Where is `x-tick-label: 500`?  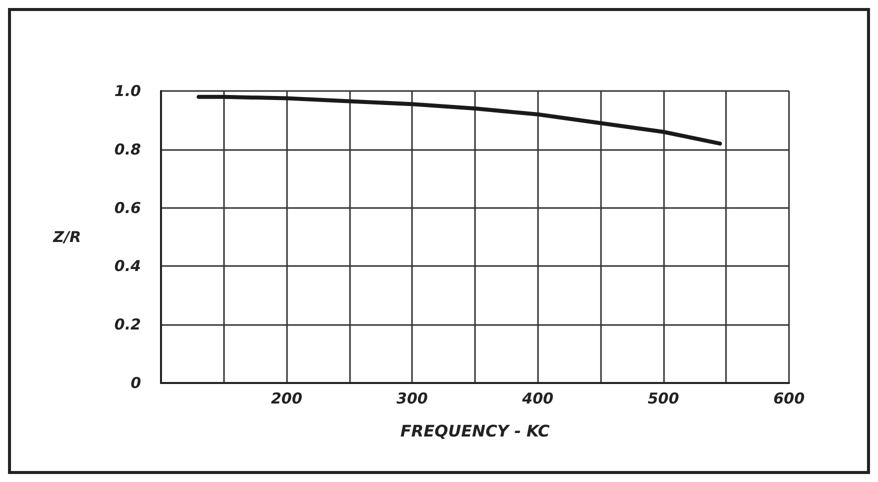 x-tick-label: 500 is located at coordinates (664, 399).